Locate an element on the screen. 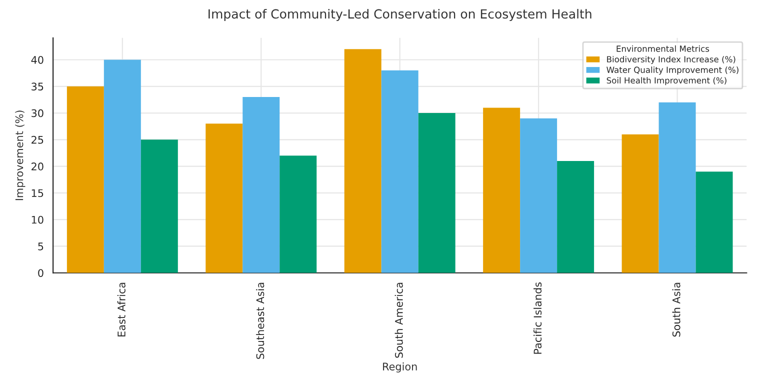 Image resolution: width=758 pixels, height=379 pixels. x-axis-title: Region is located at coordinates (400, 367).